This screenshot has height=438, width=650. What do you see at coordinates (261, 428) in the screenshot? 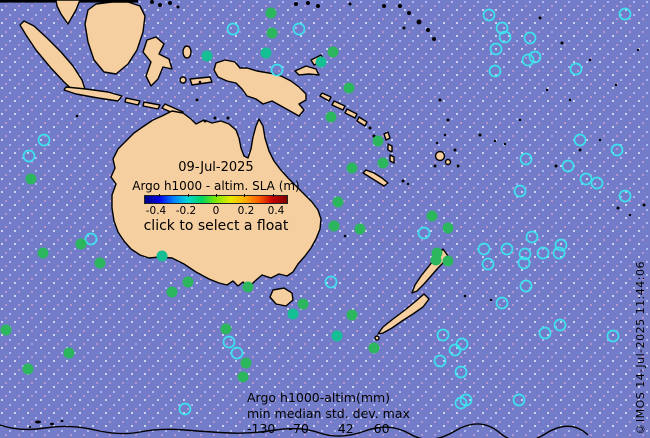
I see `stats-min: -130` at bounding box center [261, 428].